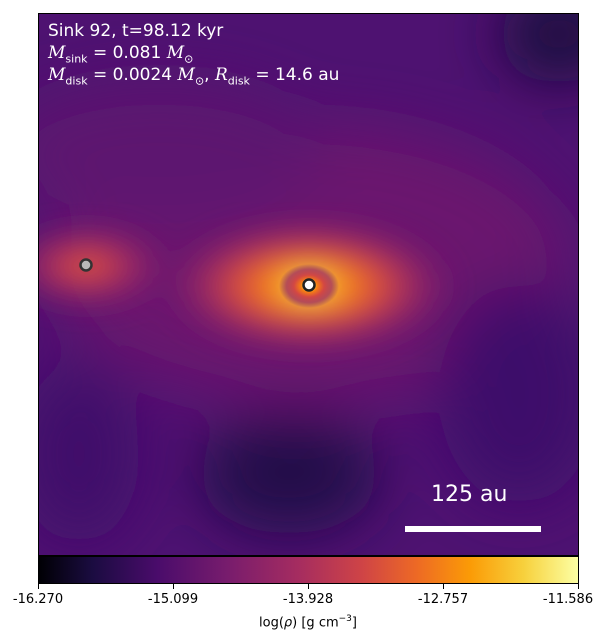 This screenshot has height=644, width=615. Describe the element at coordinates (308, 599) in the screenshot. I see `colorbar-tick-label: -13.928` at that location.